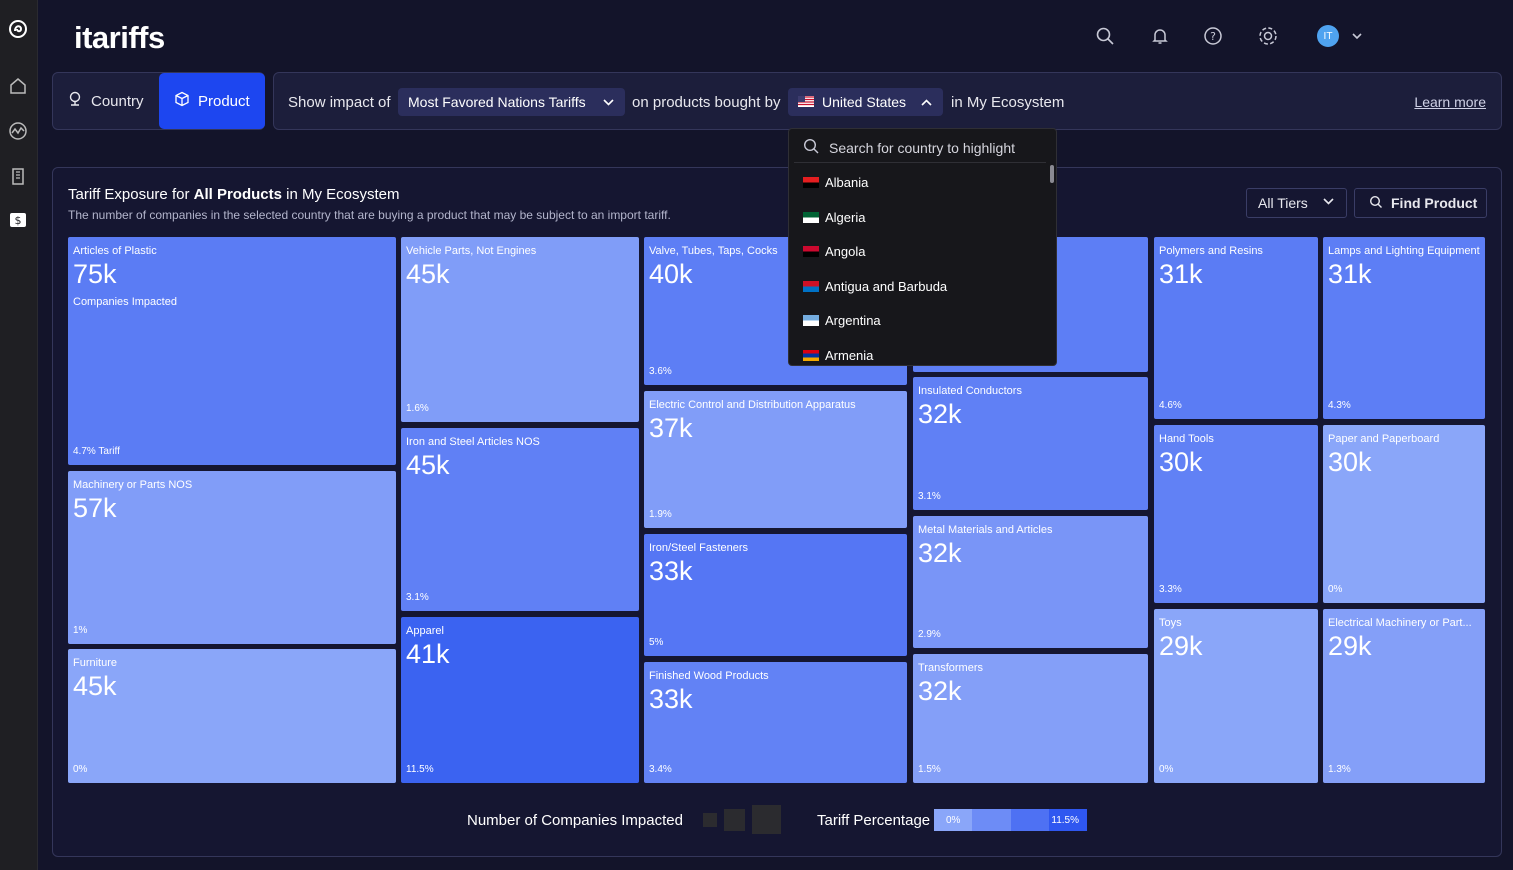 This screenshot has height=870, width=1513. Describe the element at coordinates (710, 820) in the screenshot. I see `legend-size-small` at that location.